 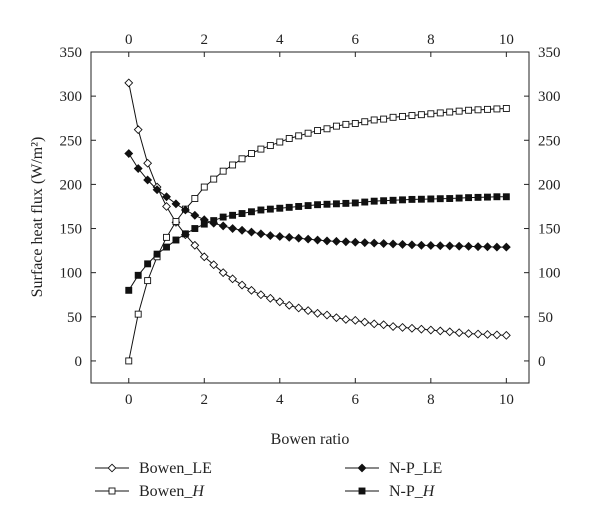 What do you see at coordinates (549, 185) in the screenshot?
I see `y-tick-label-right: 200` at bounding box center [549, 185].